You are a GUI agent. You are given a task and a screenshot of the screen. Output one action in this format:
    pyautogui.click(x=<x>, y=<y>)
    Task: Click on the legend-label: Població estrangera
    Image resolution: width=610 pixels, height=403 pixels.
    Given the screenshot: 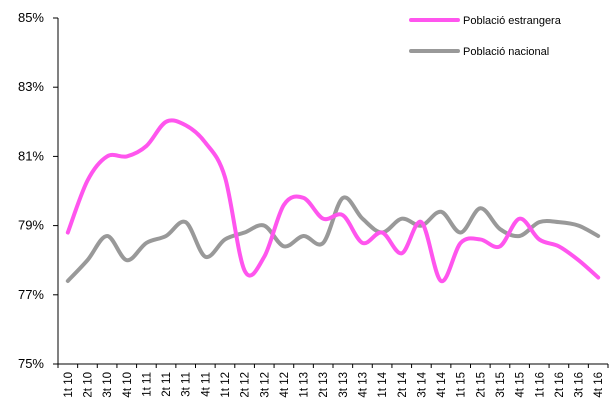 What is the action you would take?
    pyautogui.click(x=512, y=21)
    